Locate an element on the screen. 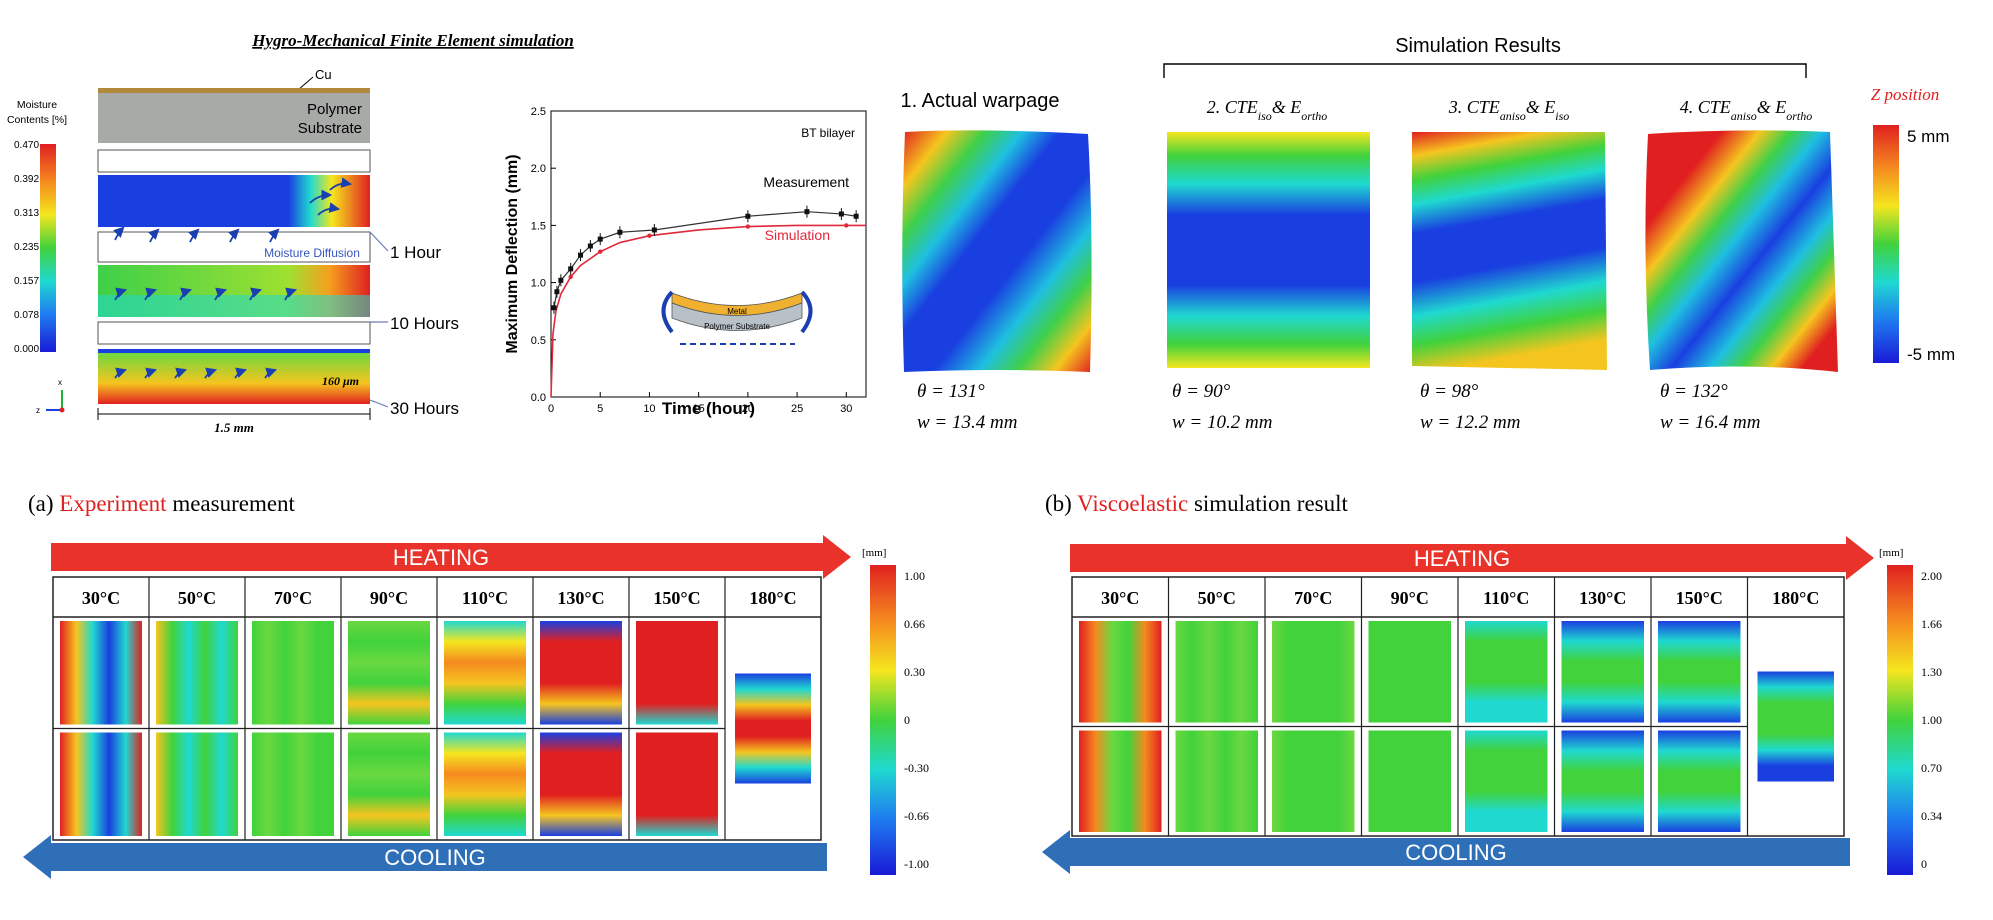 This screenshot has height=920, width=1993. hygro-legend-tick: 0.157 is located at coordinates (26, 281).